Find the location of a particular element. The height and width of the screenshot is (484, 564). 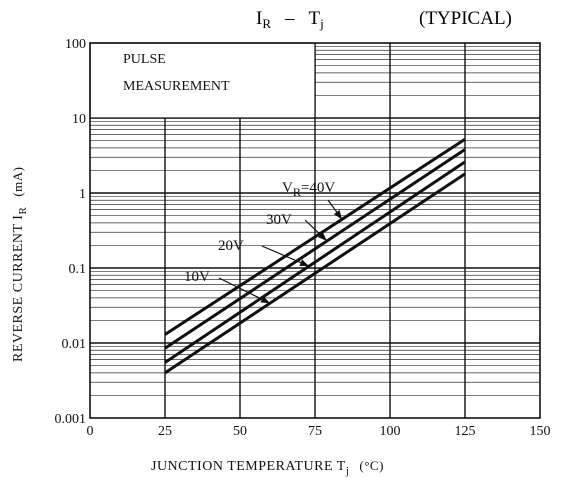

x-tick-label: 125 is located at coordinates (465, 431).